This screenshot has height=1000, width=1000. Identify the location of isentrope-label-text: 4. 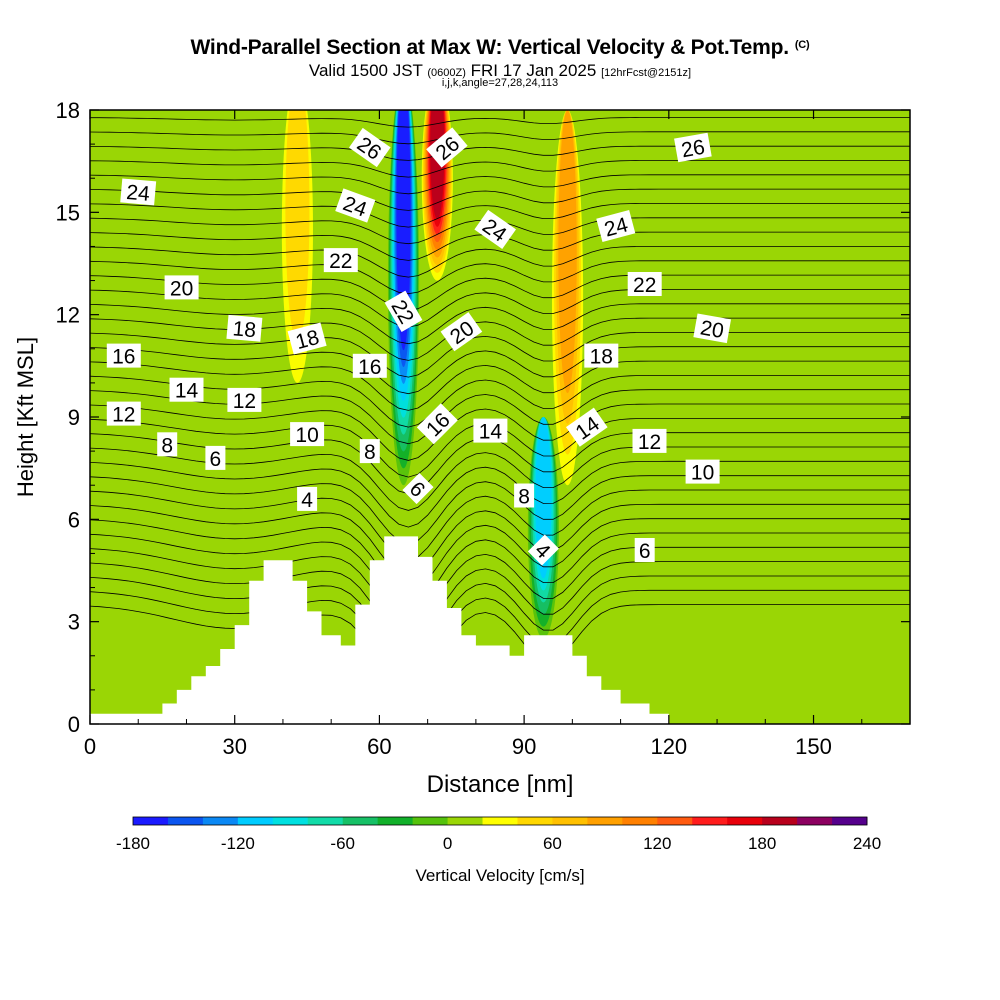
(307, 500).